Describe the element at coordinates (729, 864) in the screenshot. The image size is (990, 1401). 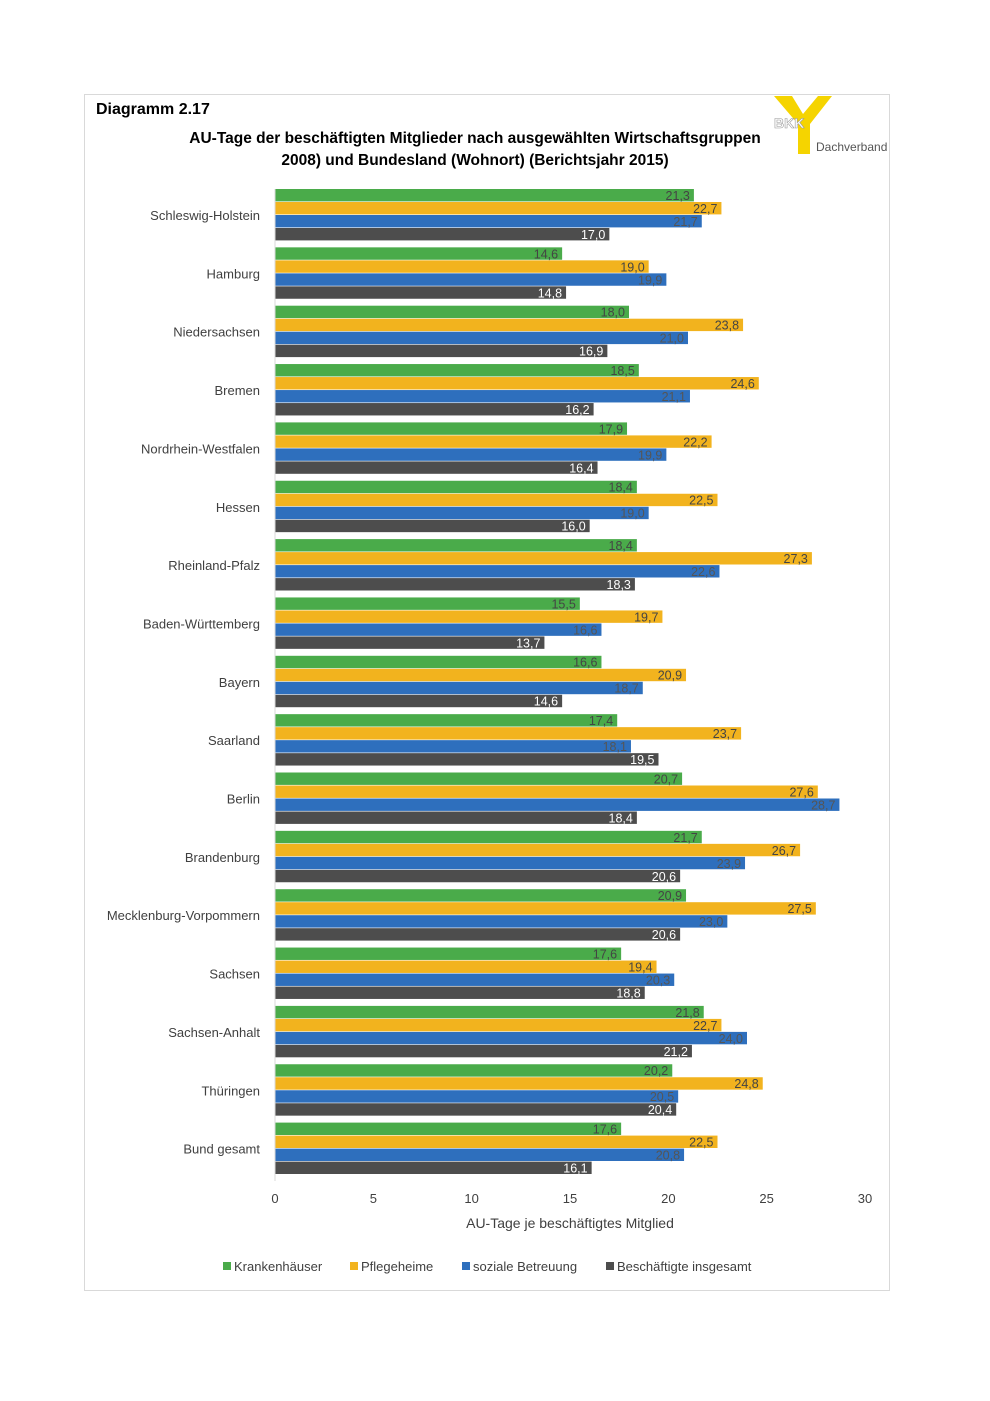
I see `data-label: 23,9` at that location.